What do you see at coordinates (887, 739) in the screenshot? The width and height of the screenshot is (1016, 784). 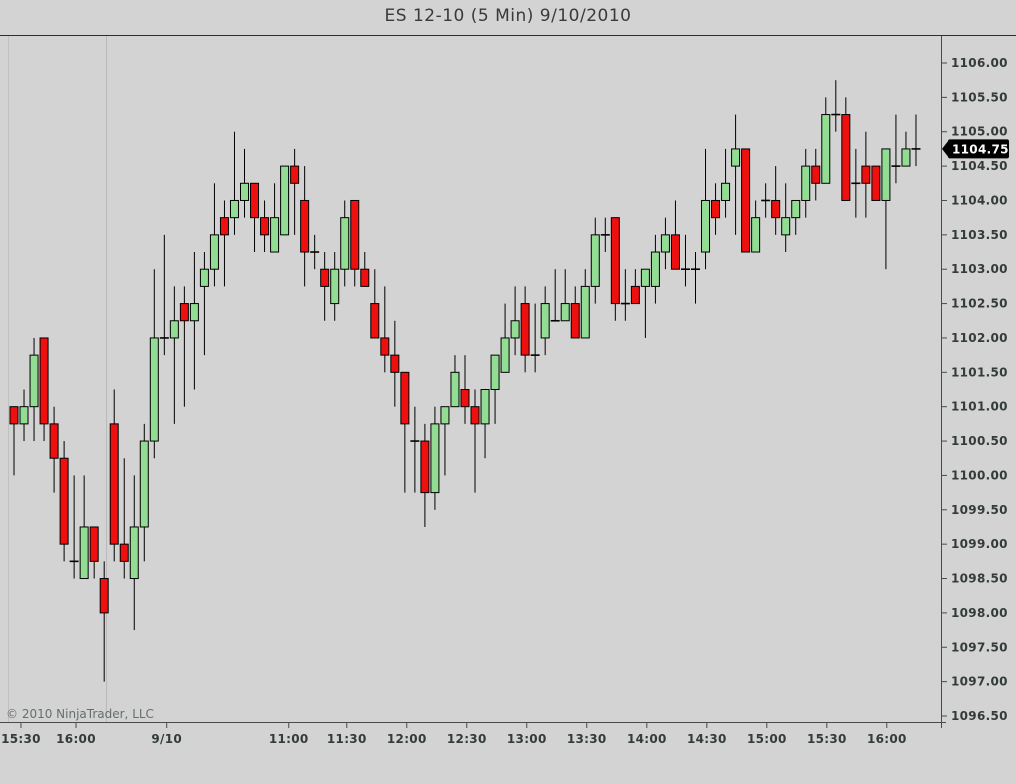 I see `x-tick-label: 16:00` at bounding box center [887, 739].